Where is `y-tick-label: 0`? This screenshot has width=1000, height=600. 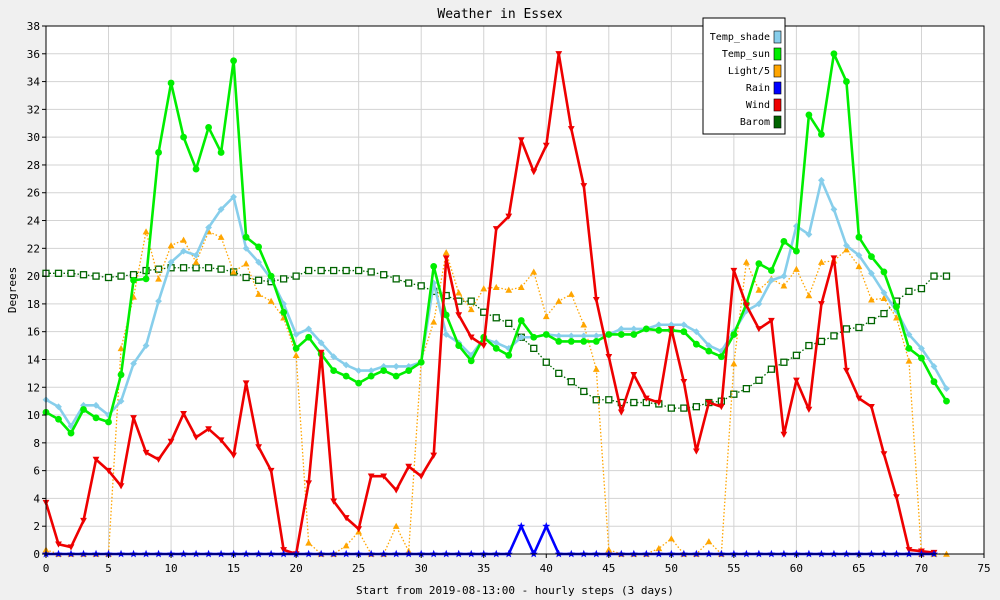 y-tick-label: 0 is located at coordinates (36, 554).